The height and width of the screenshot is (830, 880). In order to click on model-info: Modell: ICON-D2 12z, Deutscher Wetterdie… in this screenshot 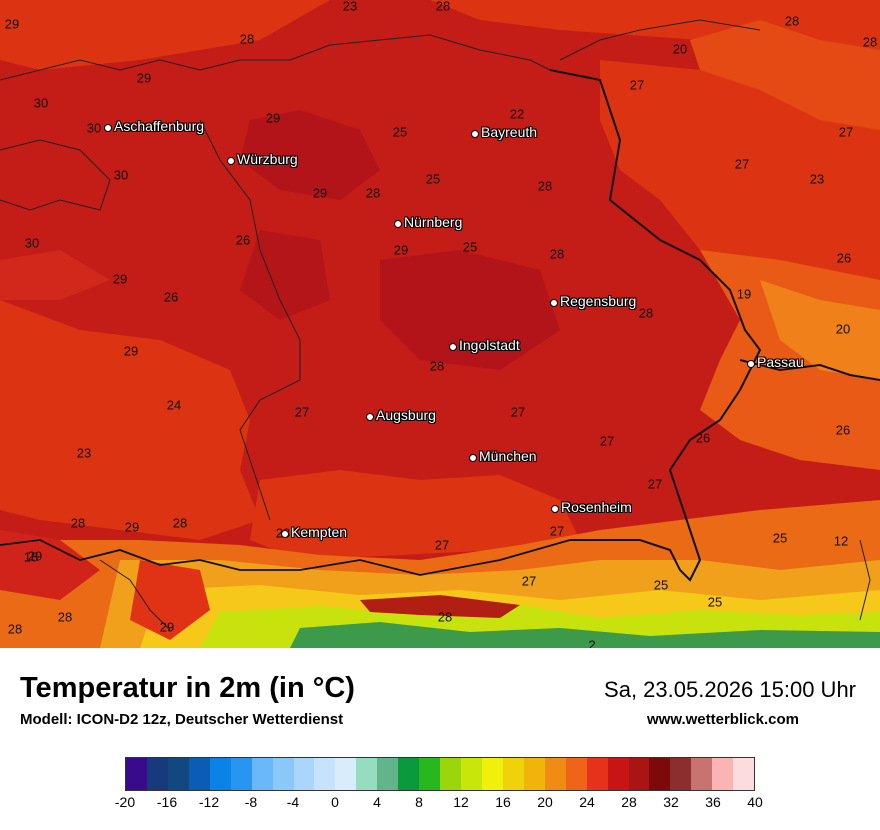, I will do `click(182, 719)`.